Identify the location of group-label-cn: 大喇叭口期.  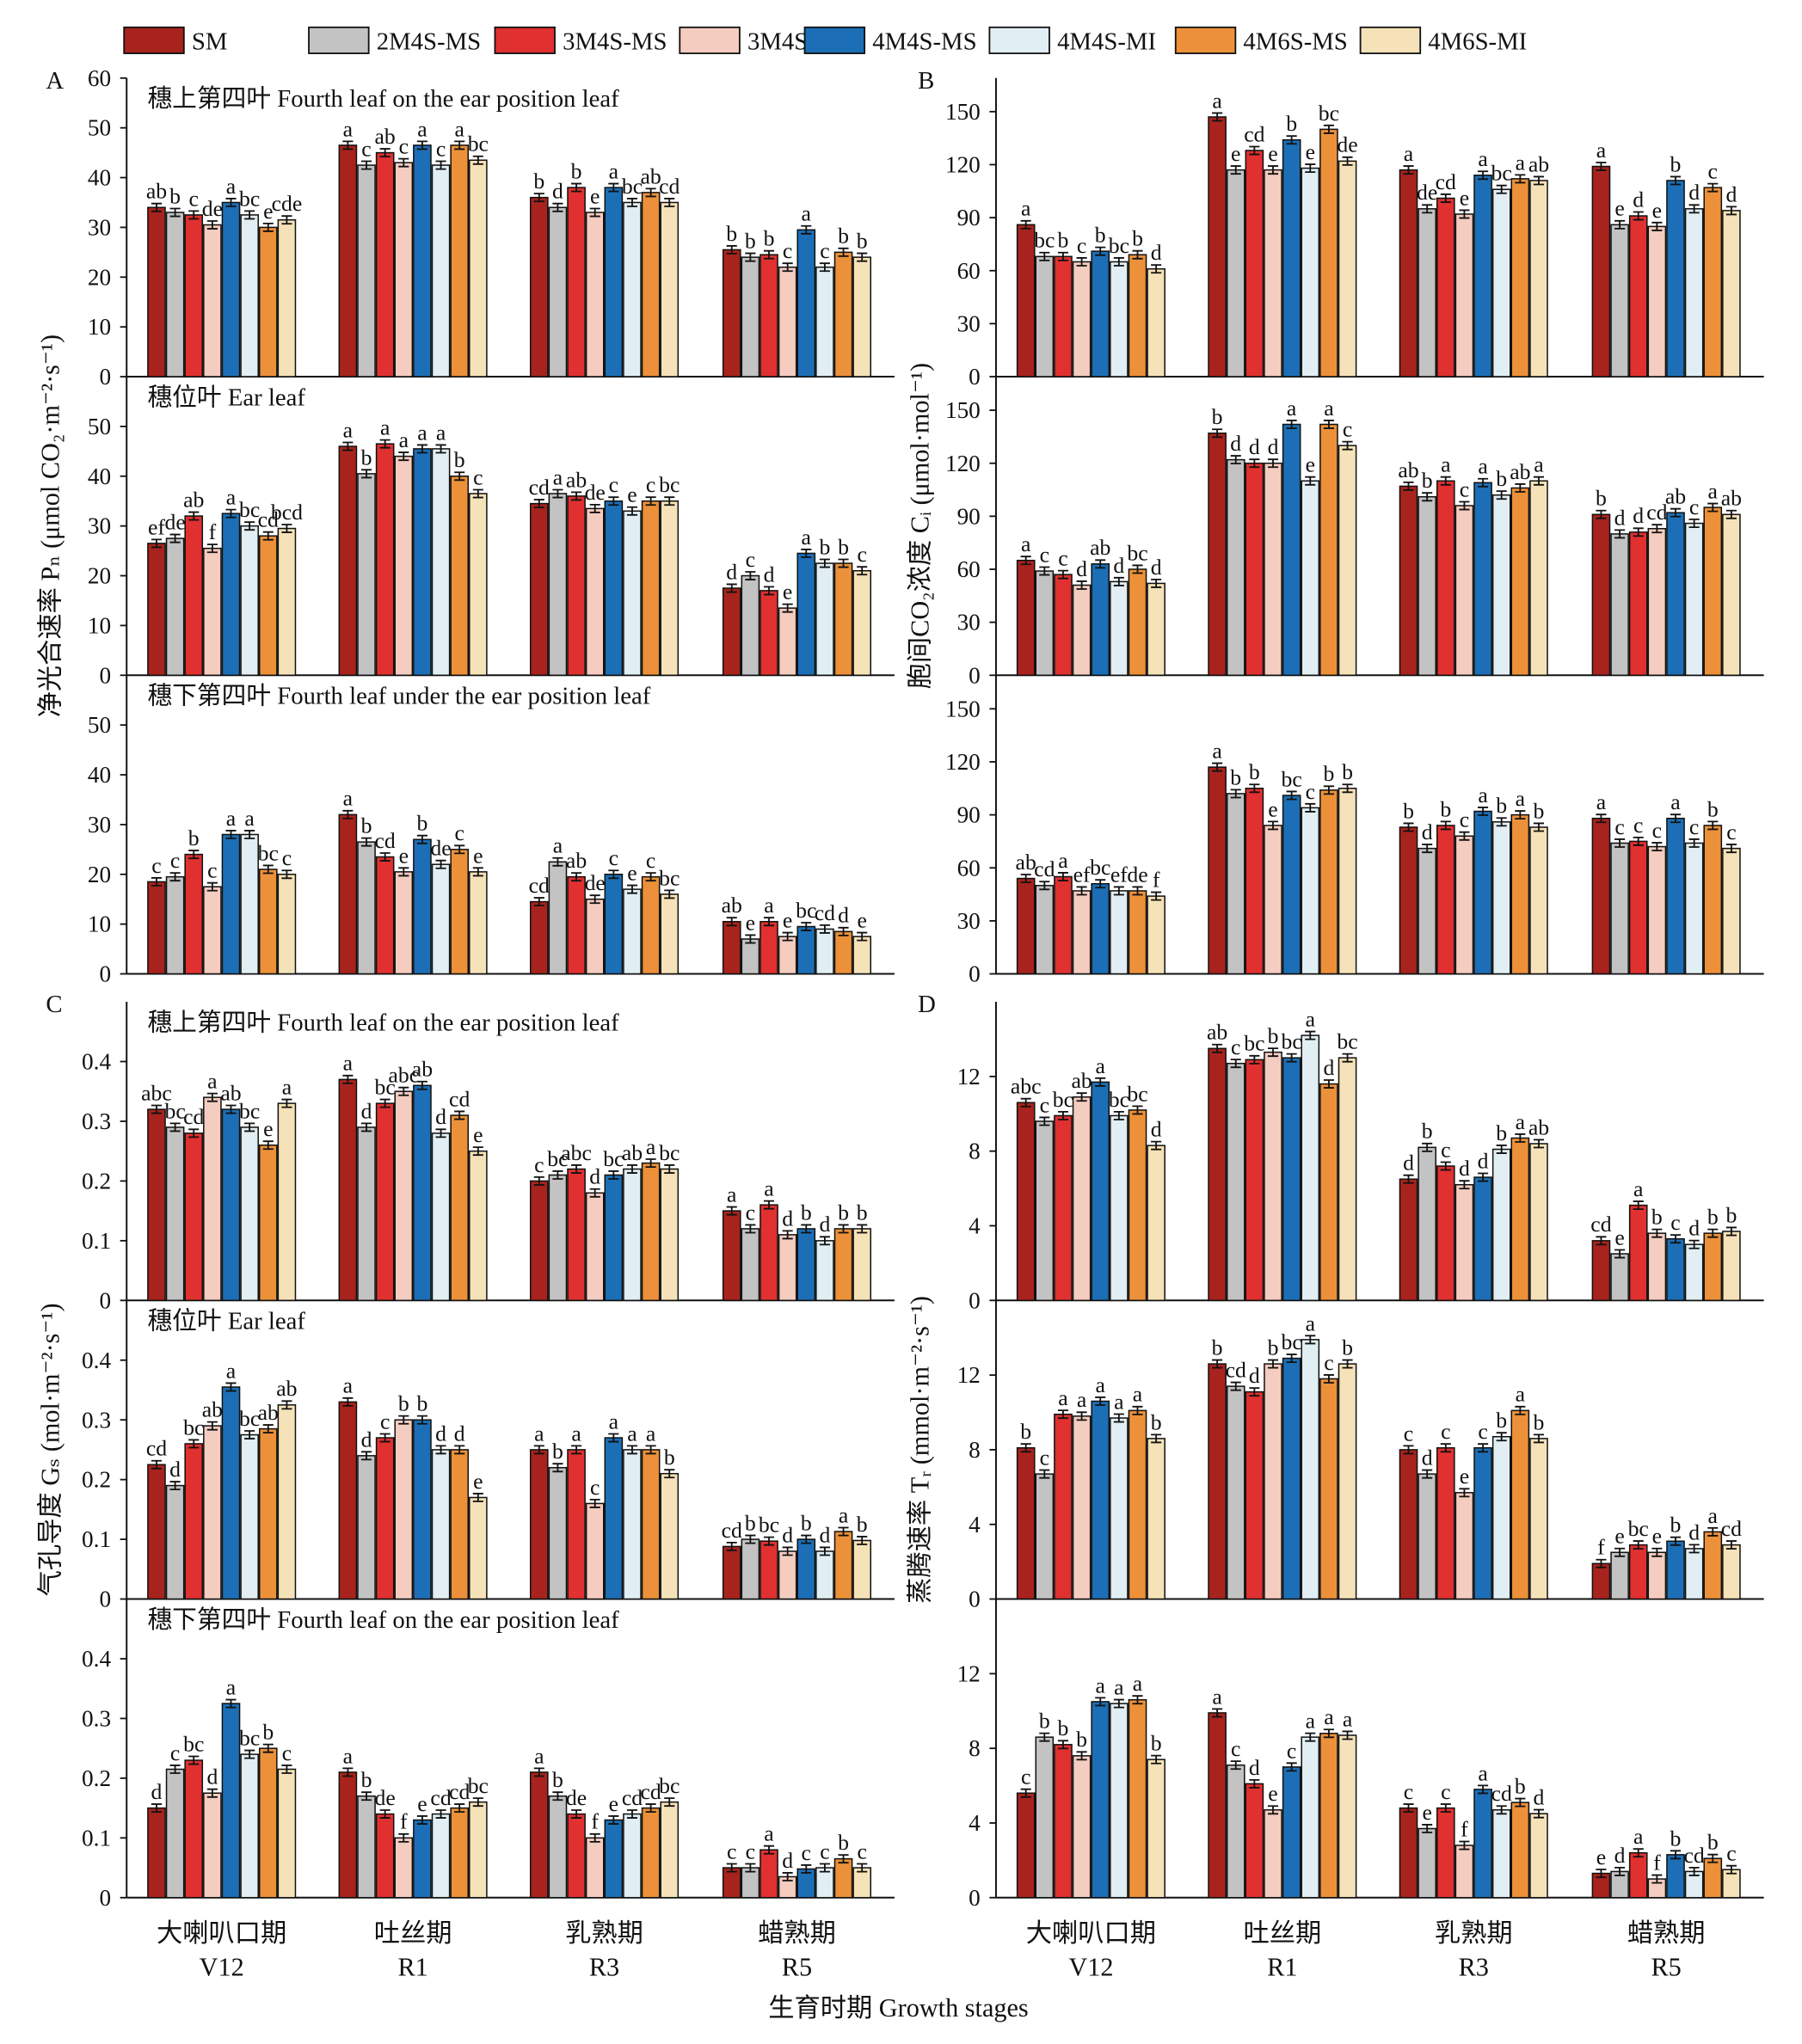
(221, 1933).